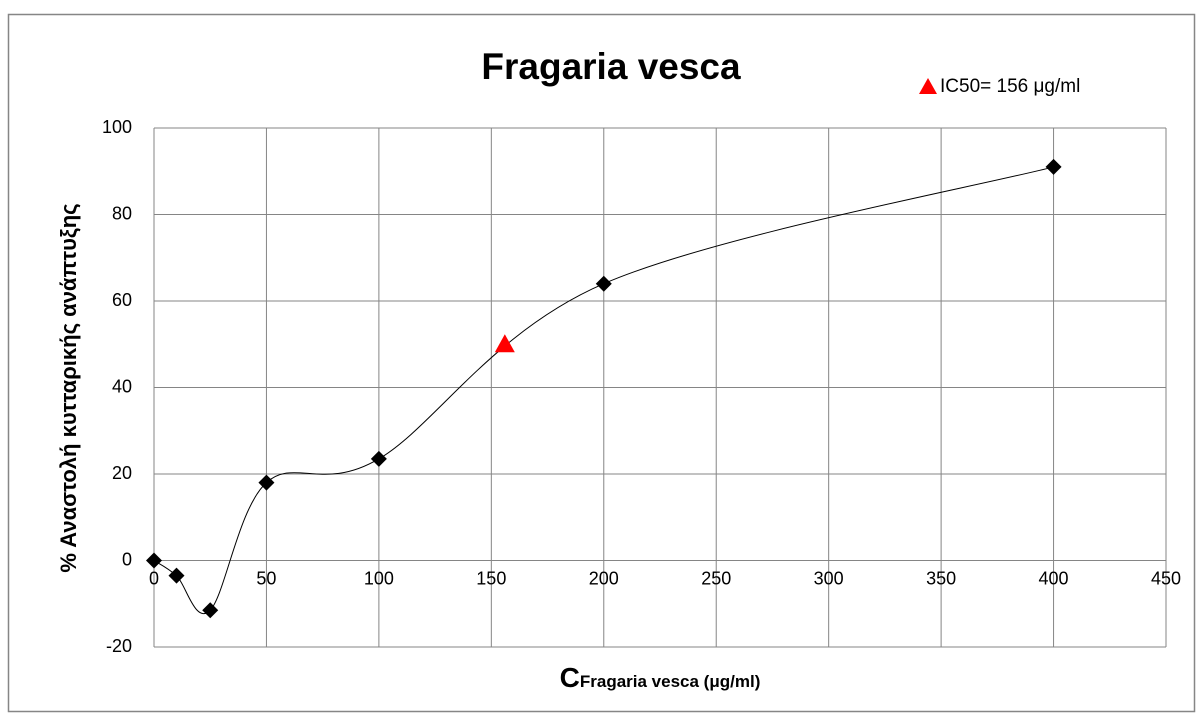 Image resolution: width=1203 pixels, height=720 pixels. I want to click on x-tick-label: 100, so click(379, 578).